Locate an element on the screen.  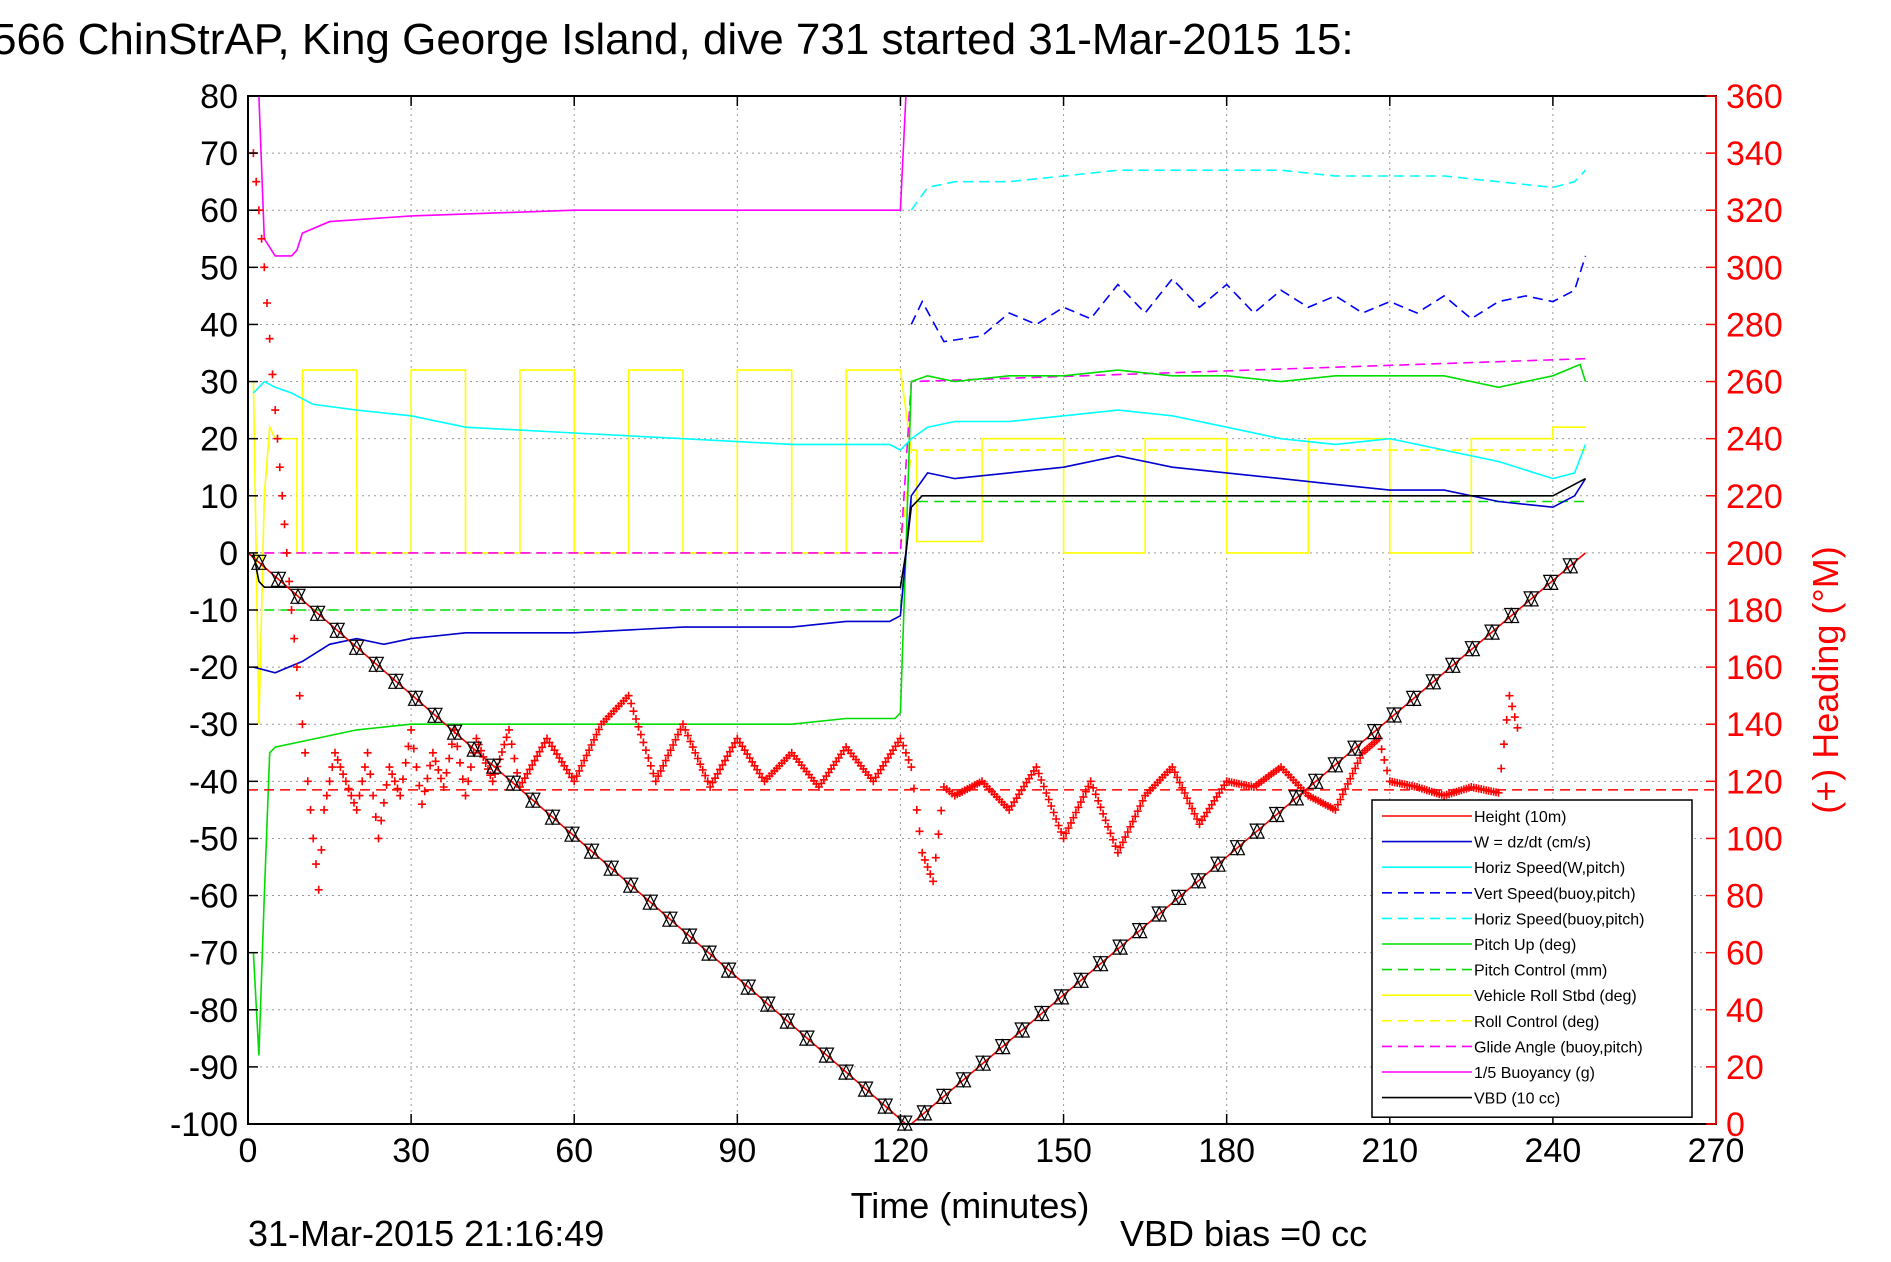
x-tick-label: 60 is located at coordinates (574, 1151).